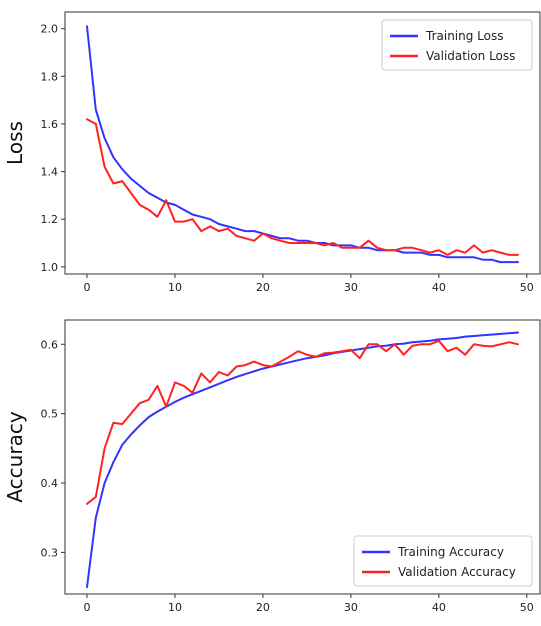 The height and width of the screenshot is (626, 541). What do you see at coordinates (175, 287) in the screenshot?
I see `loss-xtick-label: 10` at bounding box center [175, 287].